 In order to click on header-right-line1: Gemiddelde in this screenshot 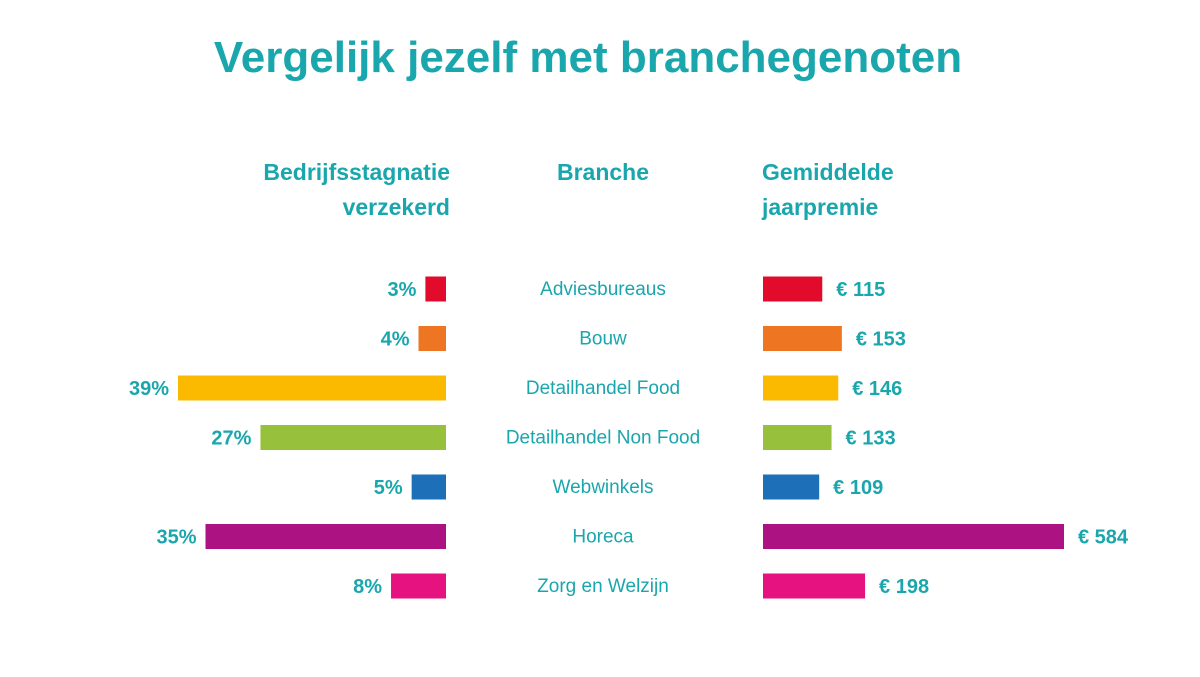, I will do `click(828, 172)`.